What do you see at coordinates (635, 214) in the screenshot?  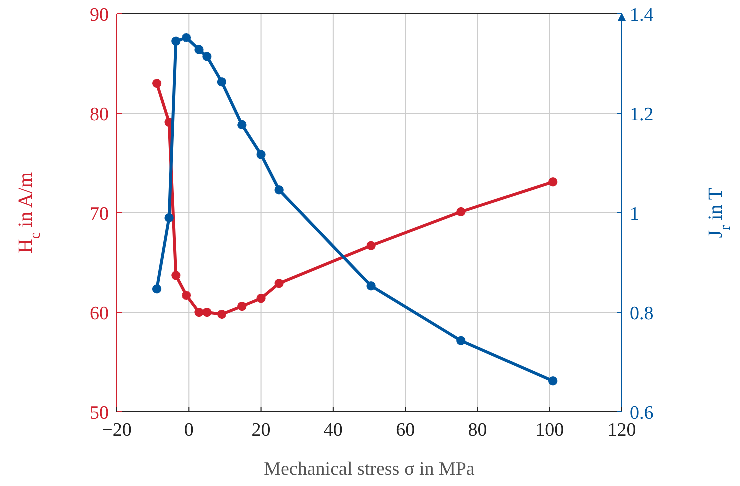 I see `y2-tick-label: 1` at bounding box center [635, 214].